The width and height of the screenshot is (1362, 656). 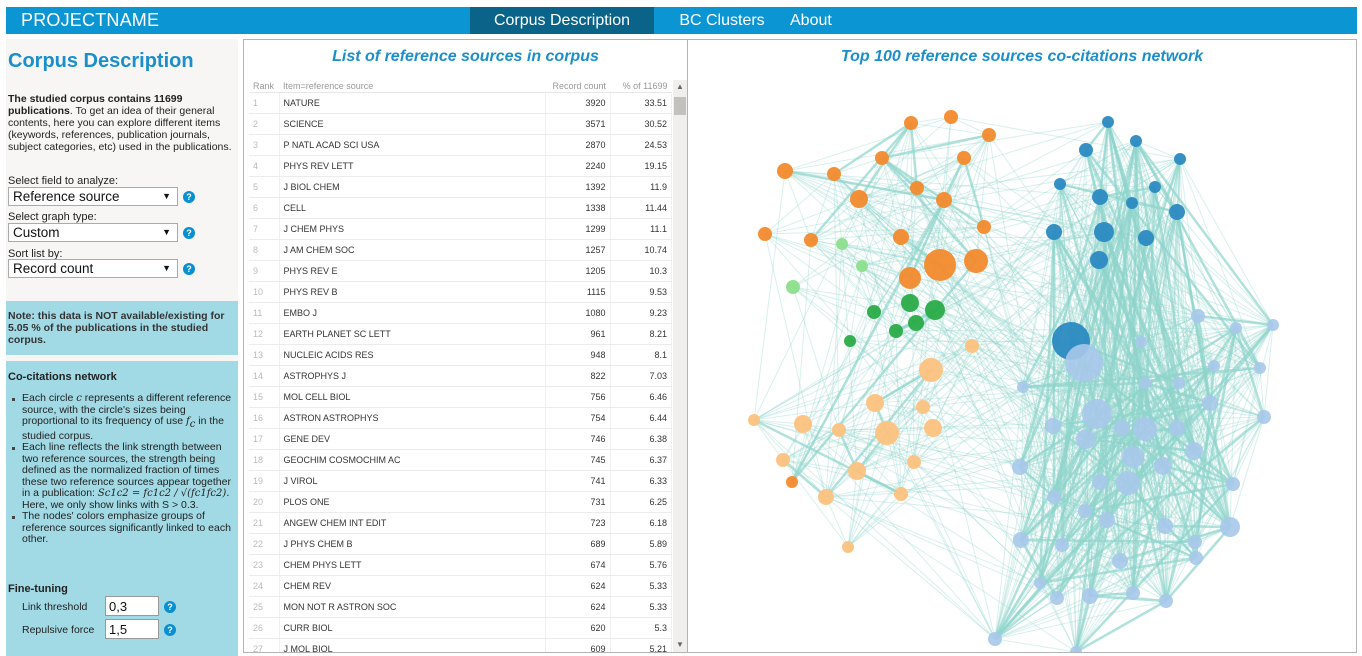 I want to click on table-row: 13 NUCLEIC ACIDS RES 948 8.1, so click(x=460, y=355).